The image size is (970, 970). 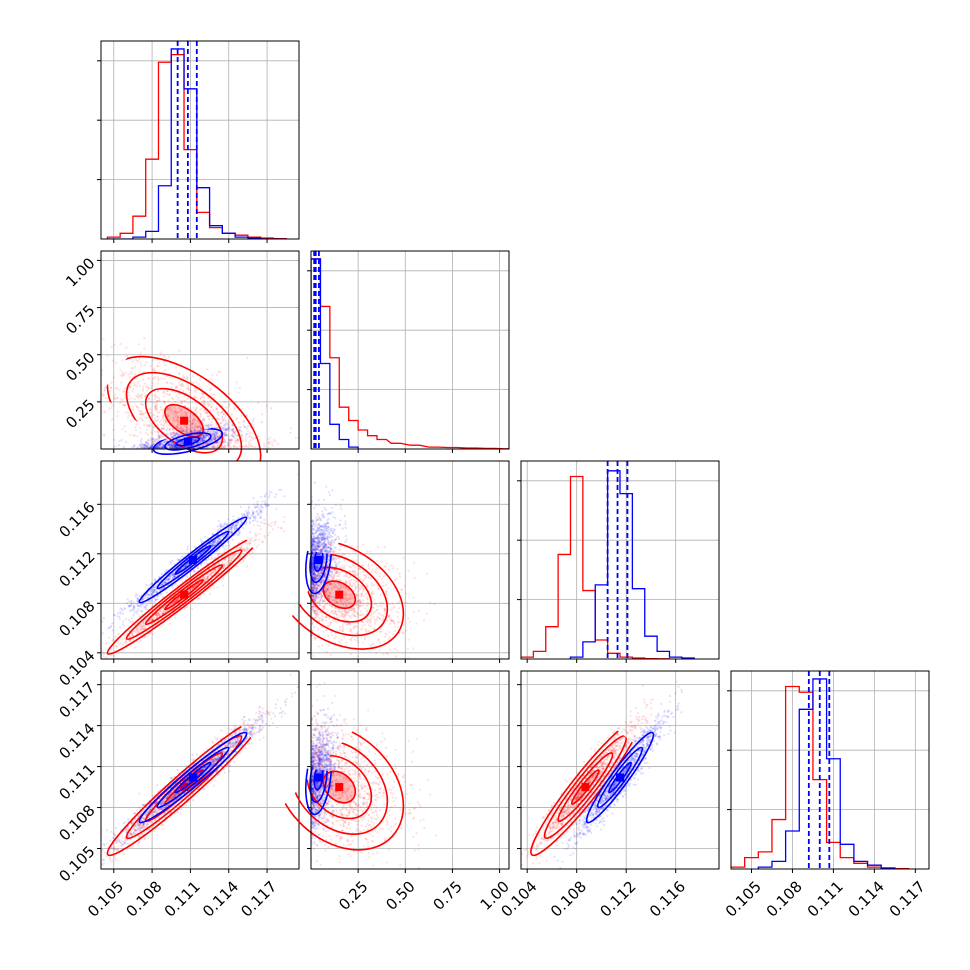 I want to click on scatter-panel-5-background, so click(x=620, y=770).